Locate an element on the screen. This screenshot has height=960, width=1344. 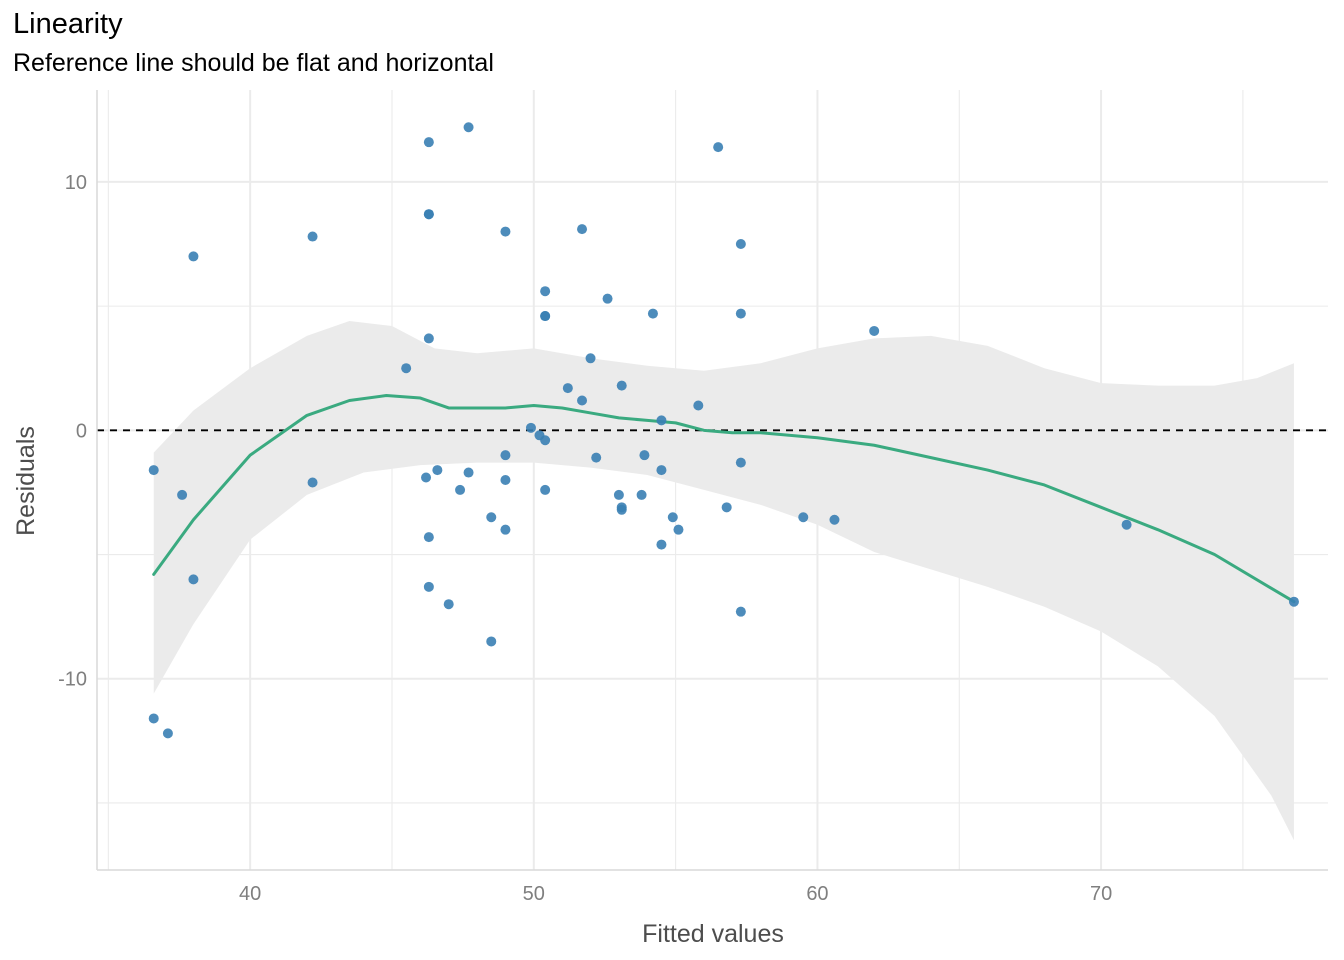
chart-title: Linearity is located at coordinates (68, 24).